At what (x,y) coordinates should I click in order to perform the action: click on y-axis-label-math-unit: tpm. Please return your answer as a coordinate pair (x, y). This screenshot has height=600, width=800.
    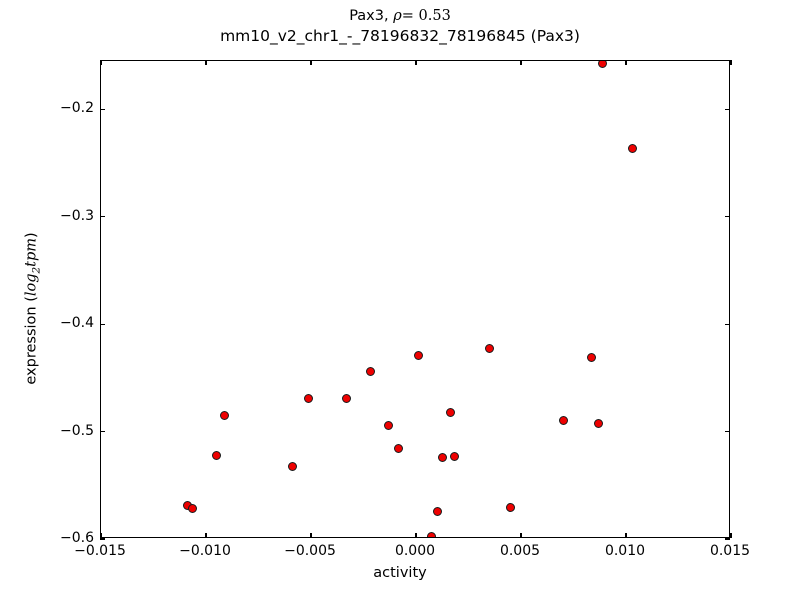
    Looking at the image, I should click on (31, 252).